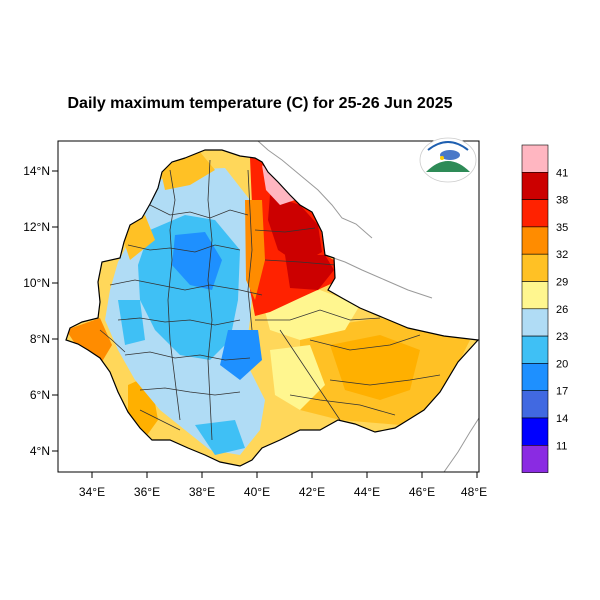 This screenshot has width=600, height=600. What do you see at coordinates (40, 395) in the screenshot?
I see `y-tick-label: 6°N` at bounding box center [40, 395].